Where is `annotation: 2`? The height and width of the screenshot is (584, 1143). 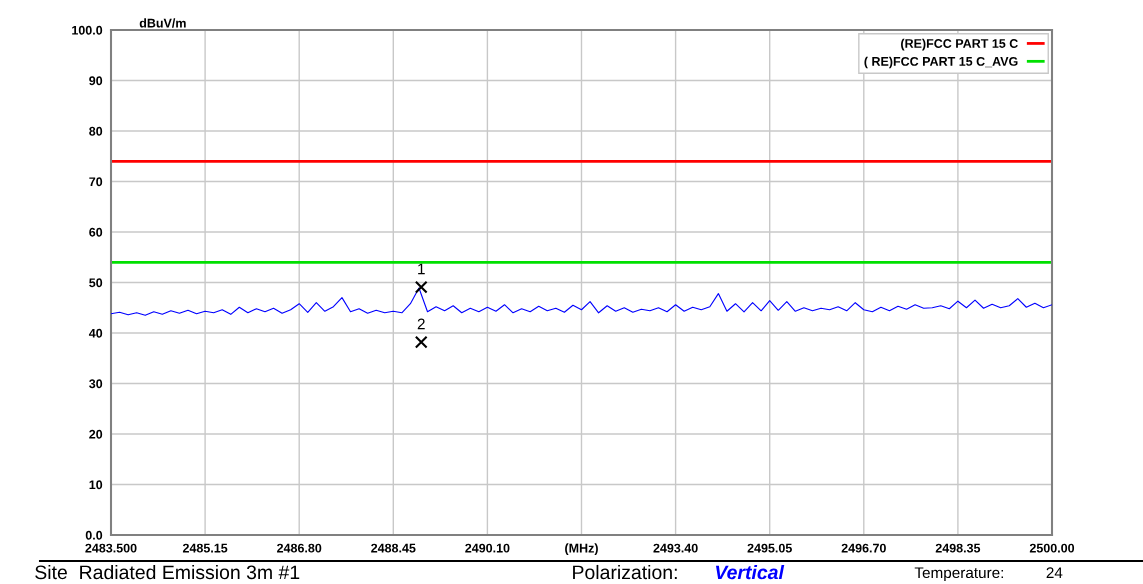
annotation: 2 is located at coordinates (421, 324).